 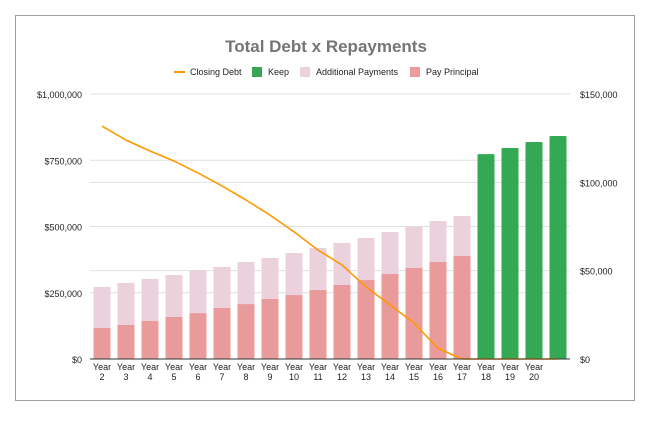 I want to click on right-tick-label: $50,000, so click(x=596, y=272).